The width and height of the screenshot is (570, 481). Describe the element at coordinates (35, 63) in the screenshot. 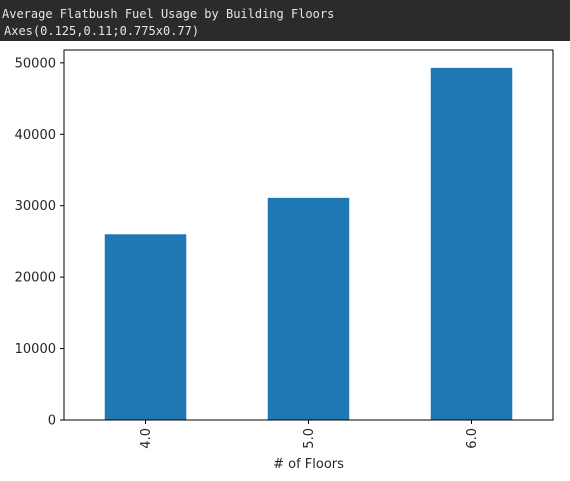

I see `y-tick-label: 50000` at that location.